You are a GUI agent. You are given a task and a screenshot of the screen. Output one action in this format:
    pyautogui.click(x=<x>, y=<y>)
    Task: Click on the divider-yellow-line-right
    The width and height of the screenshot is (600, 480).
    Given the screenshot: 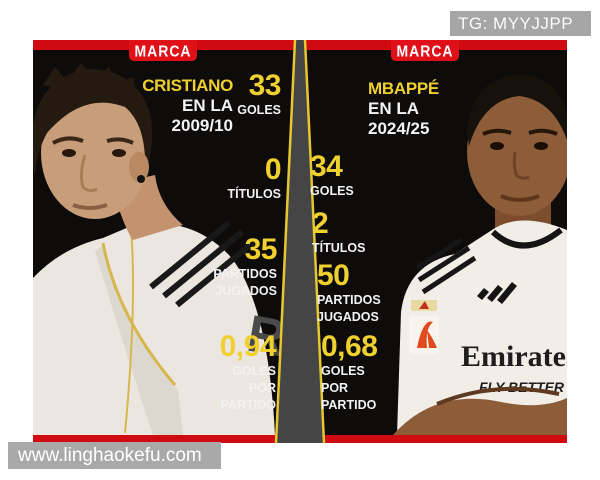 What is the action you would take?
    pyautogui.click(x=314, y=241)
    